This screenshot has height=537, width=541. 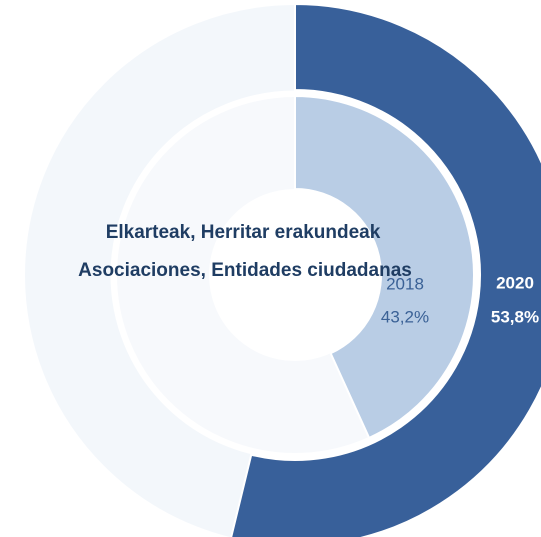 I want to click on chart-subtitle: Asociaciones, Entidades ciudadanas, so click(x=245, y=270).